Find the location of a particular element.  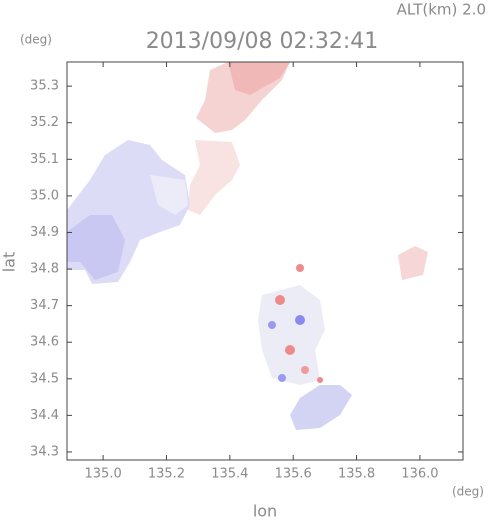

altitude-label: ALT(km) 2.0 is located at coordinates (441, 10).